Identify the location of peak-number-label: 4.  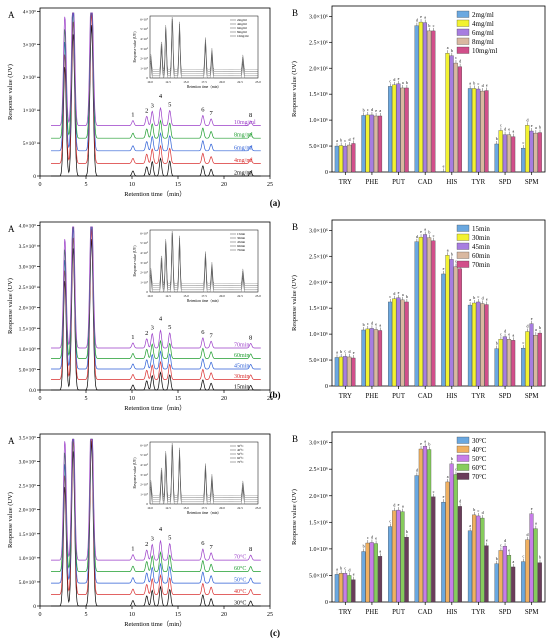
(161, 96).